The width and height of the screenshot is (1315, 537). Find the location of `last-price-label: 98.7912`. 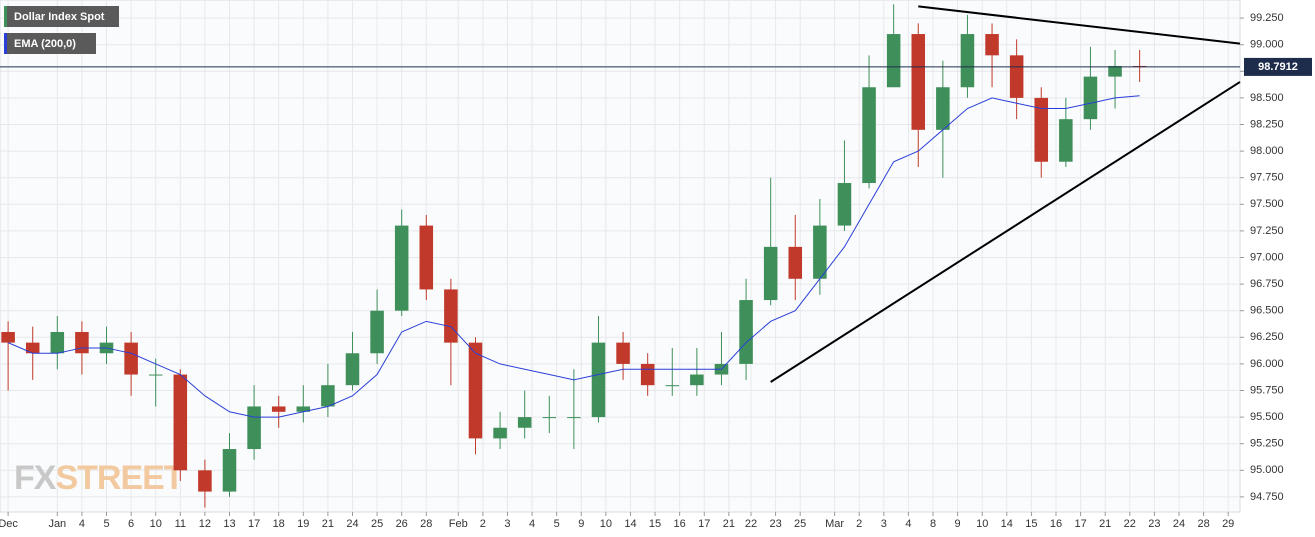

last-price-label: 98.7912 is located at coordinates (1278, 67).